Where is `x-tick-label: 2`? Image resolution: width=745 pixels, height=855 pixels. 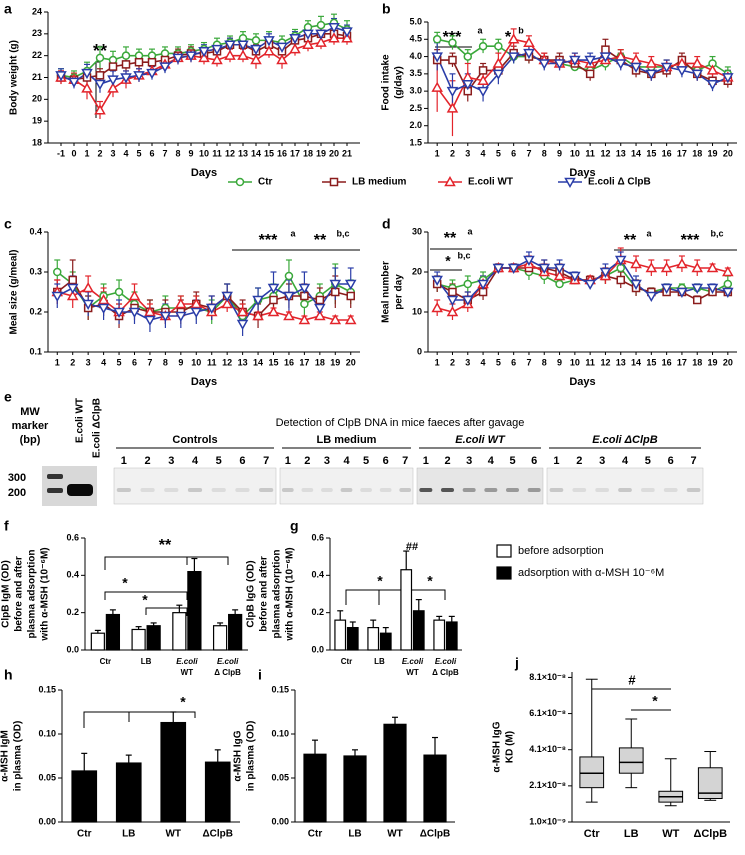 x-tick-label: 2 is located at coordinates (452, 153).